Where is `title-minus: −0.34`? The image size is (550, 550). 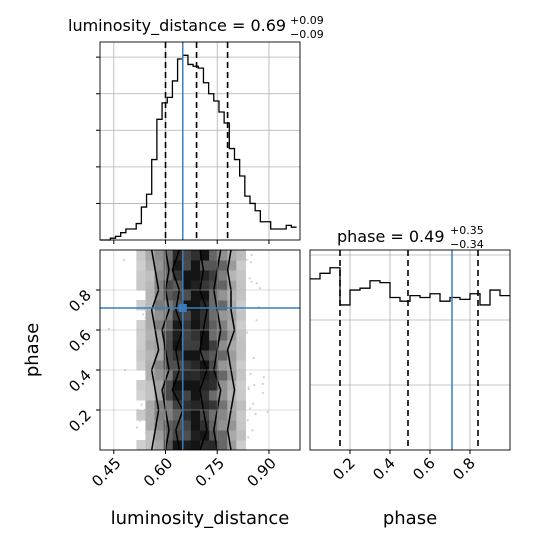
title-minus: −0.34 is located at coordinates (467, 244).